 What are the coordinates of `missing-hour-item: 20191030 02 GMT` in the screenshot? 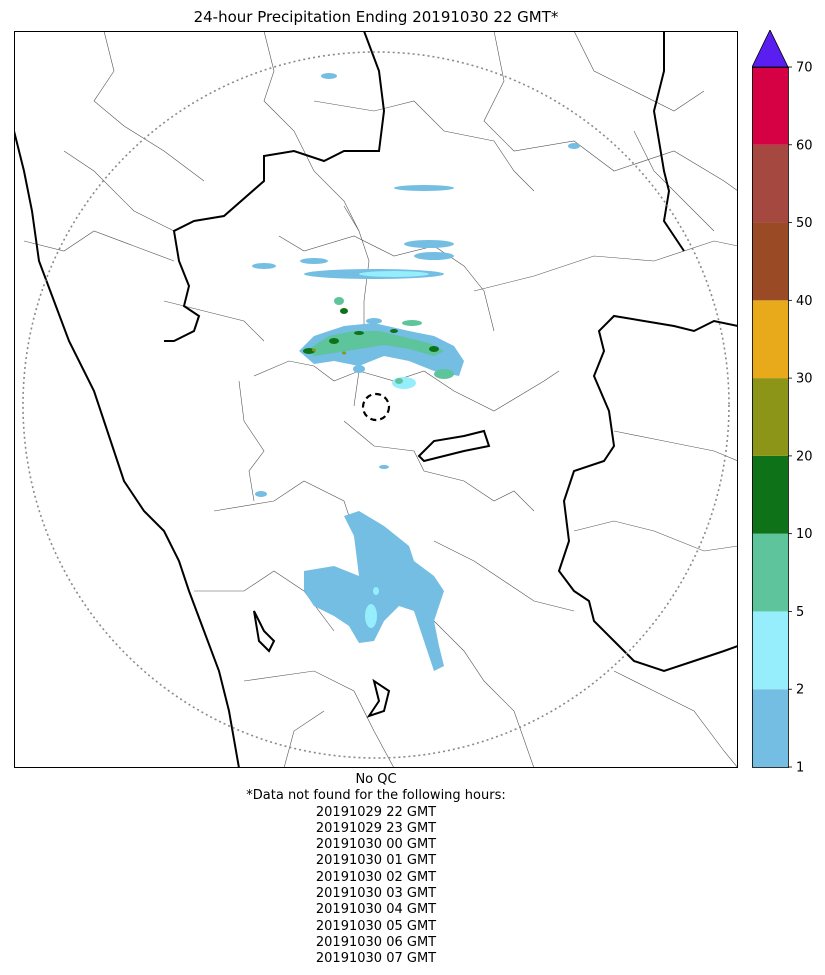 It's located at (376, 877).